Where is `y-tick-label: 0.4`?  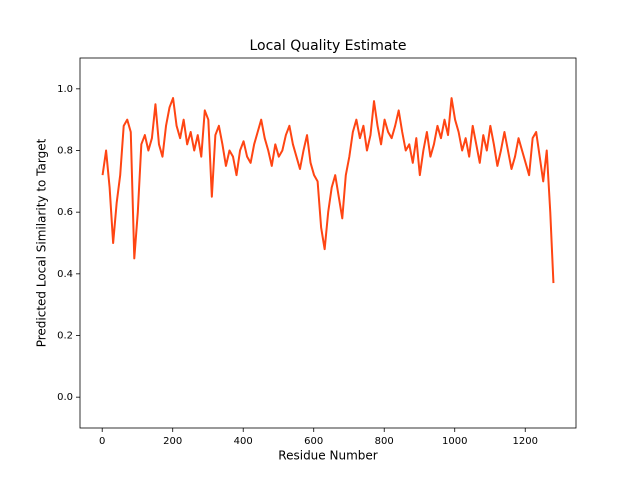
y-tick-label: 0.4 is located at coordinates (65, 274).